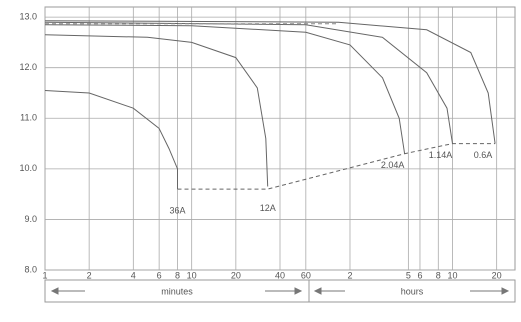 This screenshot has width=521, height=322. What do you see at coordinates (412, 291) in the screenshot?
I see `hours-label: hours` at bounding box center [412, 291].